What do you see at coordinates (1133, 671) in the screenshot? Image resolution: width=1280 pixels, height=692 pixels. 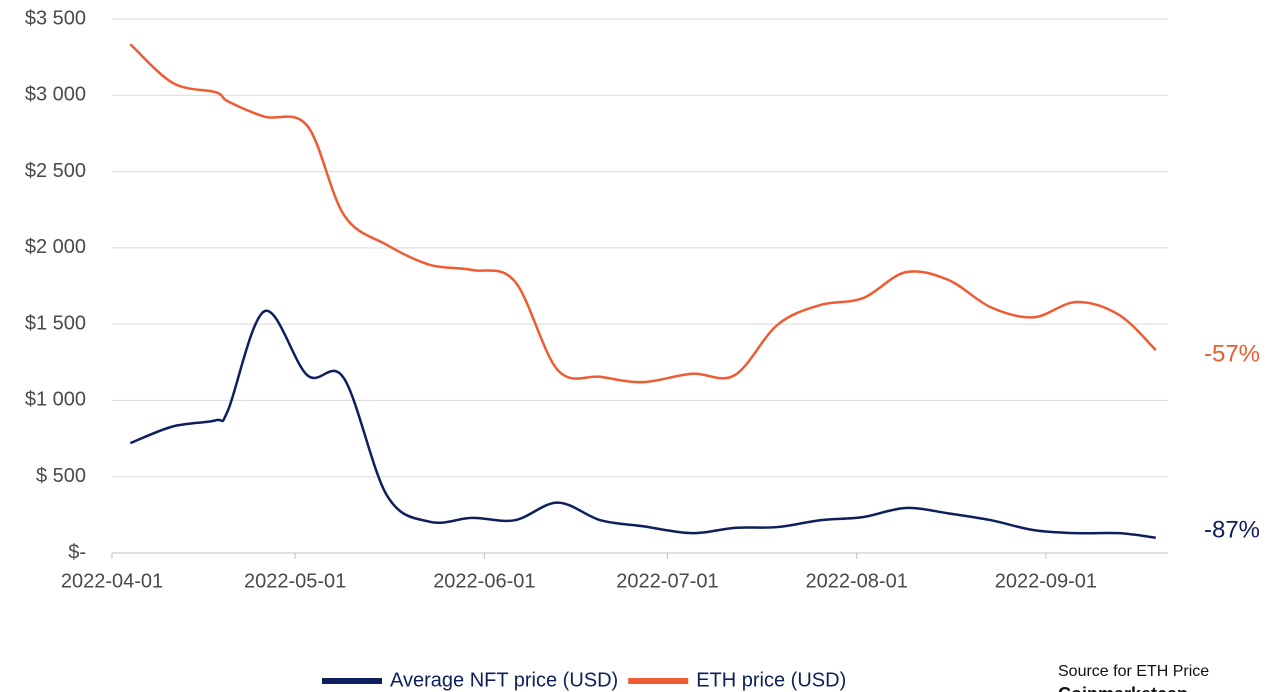 I see `source-label: Source for ETH Price` at bounding box center [1133, 671].